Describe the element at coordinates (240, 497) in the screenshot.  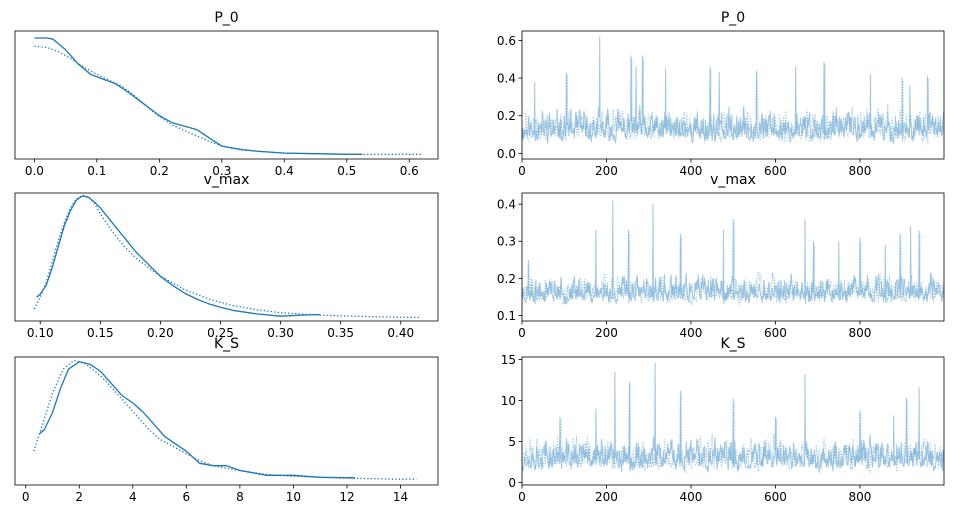
I see `x-tick-label: 8` at that location.